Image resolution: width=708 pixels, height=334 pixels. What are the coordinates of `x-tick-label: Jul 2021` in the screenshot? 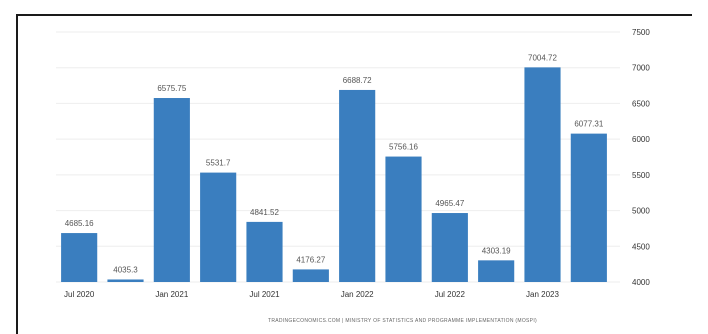 It's located at (264, 294).